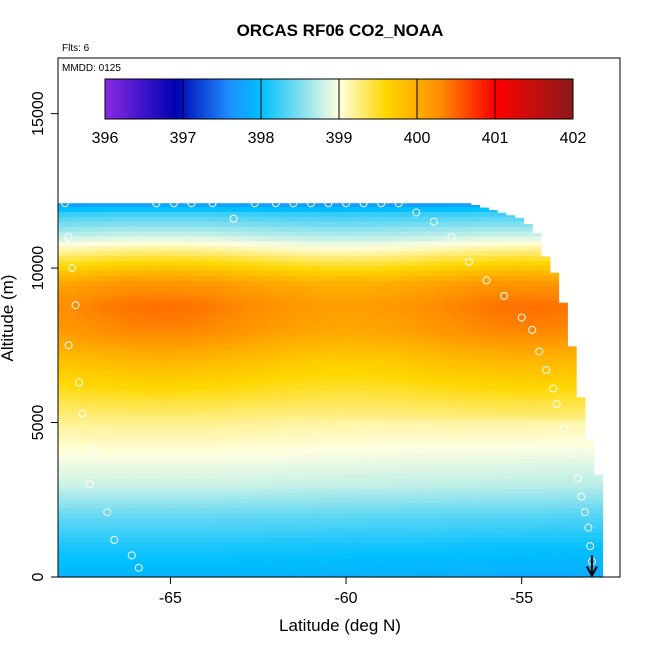 This screenshot has width=650, height=650. What do you see at coordinates (339, 113) in the screenshot?
I see `colorbar-ticks: 396 397 398 399 400 401 402` at bounding box center [339, 113].